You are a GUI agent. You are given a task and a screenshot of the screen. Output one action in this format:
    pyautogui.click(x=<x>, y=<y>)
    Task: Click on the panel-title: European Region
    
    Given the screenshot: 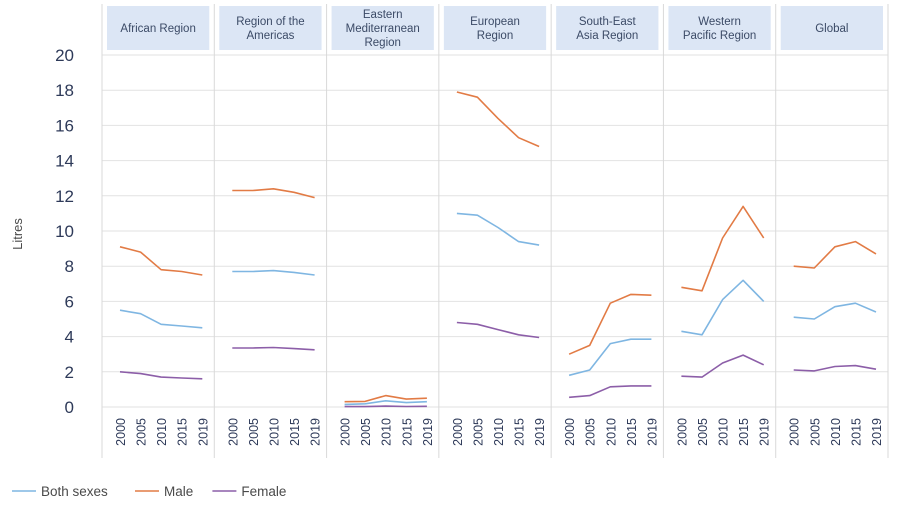 What is the action you would take?
    pyautogui.click(x=495, y=29)
    